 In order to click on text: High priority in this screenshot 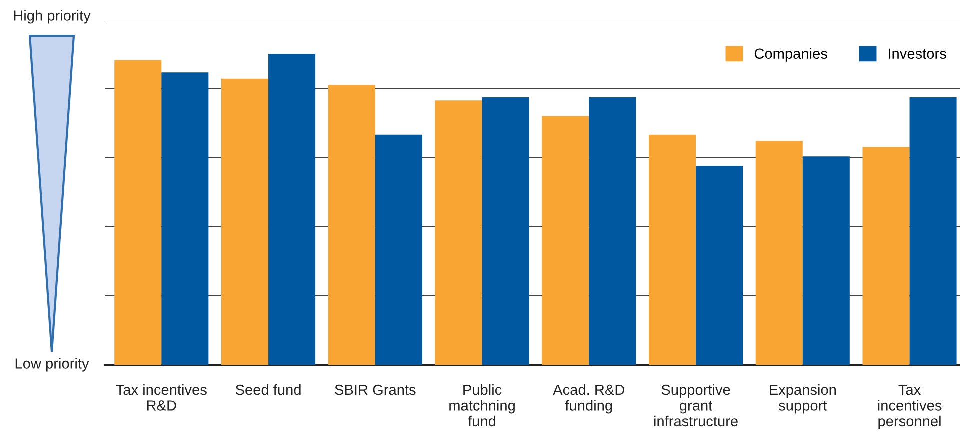, I will do `click(52, 17)`.